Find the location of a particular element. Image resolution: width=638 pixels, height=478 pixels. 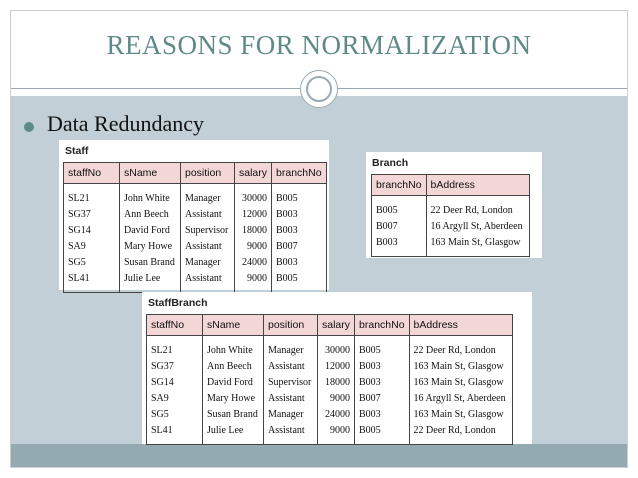

footer-band is located at coordinates (319, 455).